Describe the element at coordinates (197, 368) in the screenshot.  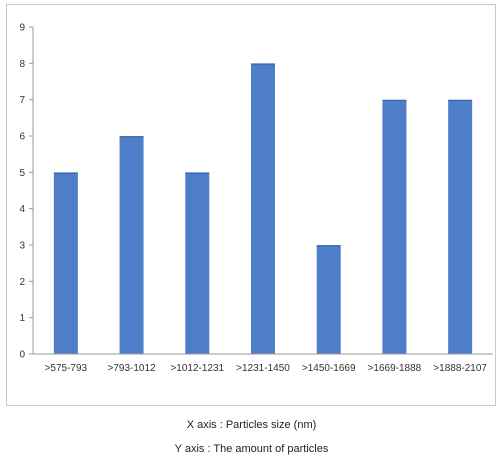
I see `x-tick-label: >1012-1231` at that location.